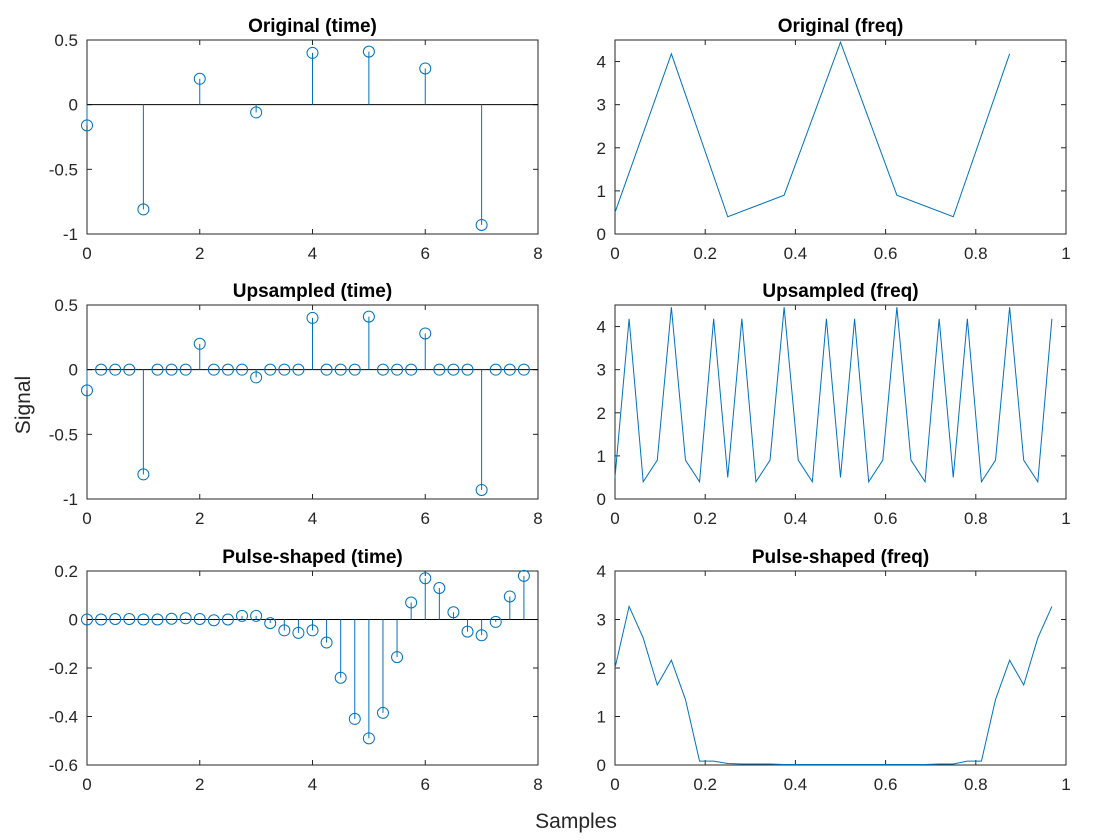 The height and width of the screenshot is (840, 1120). What do you see at coordinates (296, 139) in the screenshot?
I see `subplot-1: Original (time) 0 2 4 6 8 -1 -0.5 0 0.5` at bounding box center [296, 139].